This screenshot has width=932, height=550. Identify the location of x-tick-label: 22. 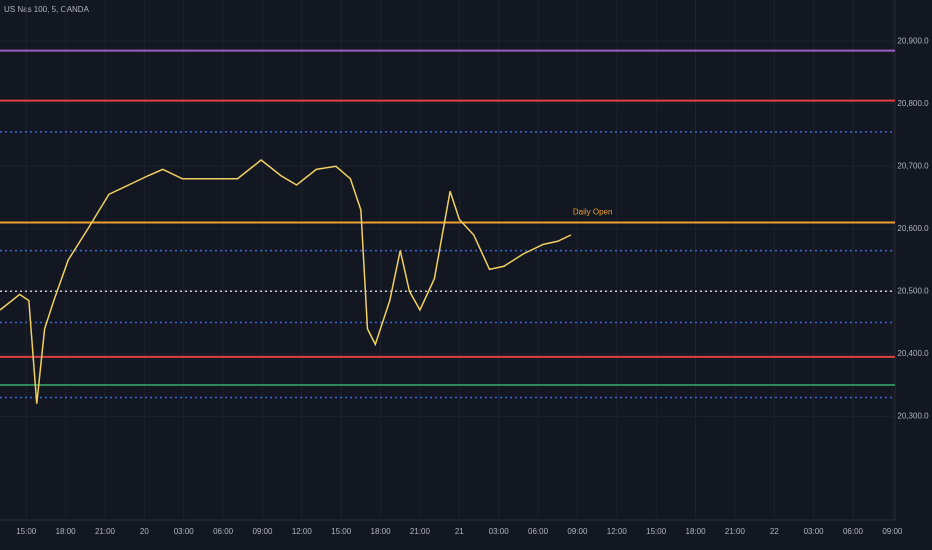
(774, 531).